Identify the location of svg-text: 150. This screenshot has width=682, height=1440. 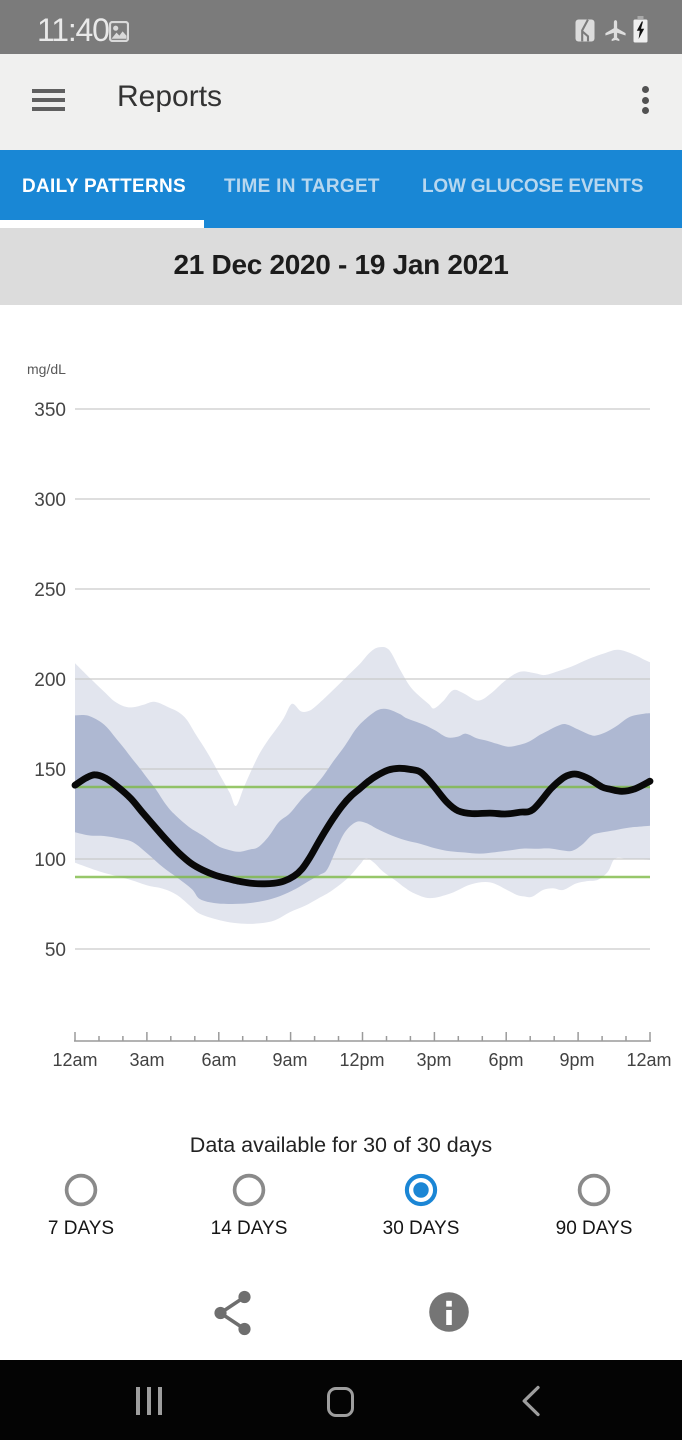
(50, 770).